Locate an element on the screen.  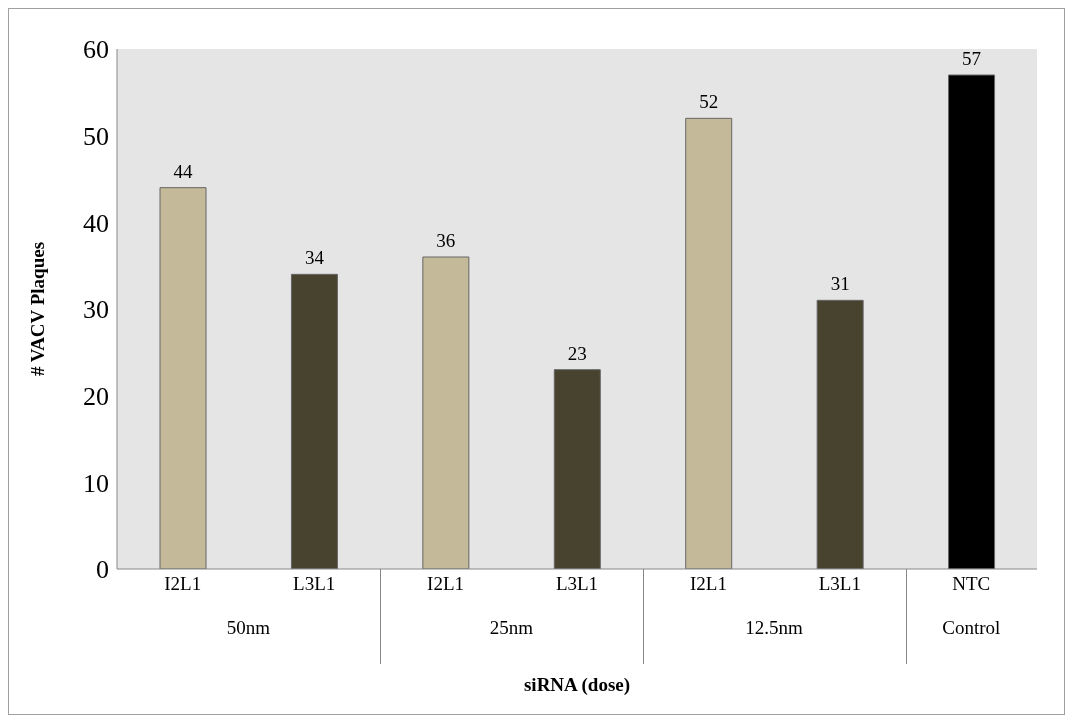
data-label: 36 is located at coordinates (446, 240).